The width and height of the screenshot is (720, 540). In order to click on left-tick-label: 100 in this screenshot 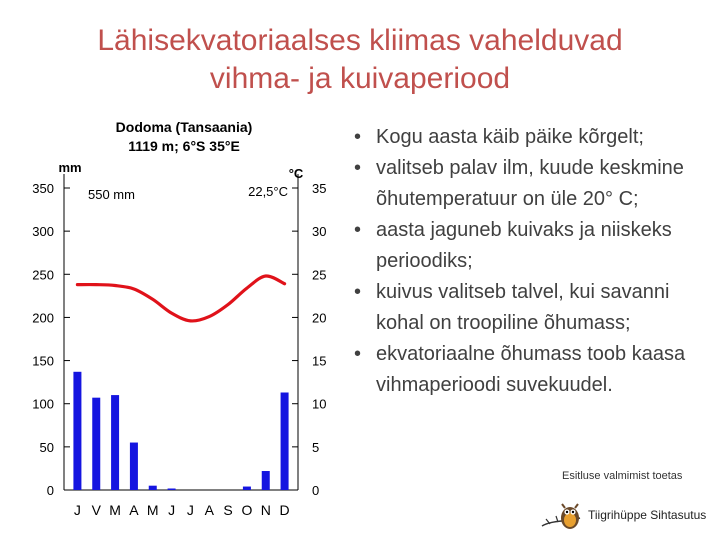, I will do `click(43, 404)`.